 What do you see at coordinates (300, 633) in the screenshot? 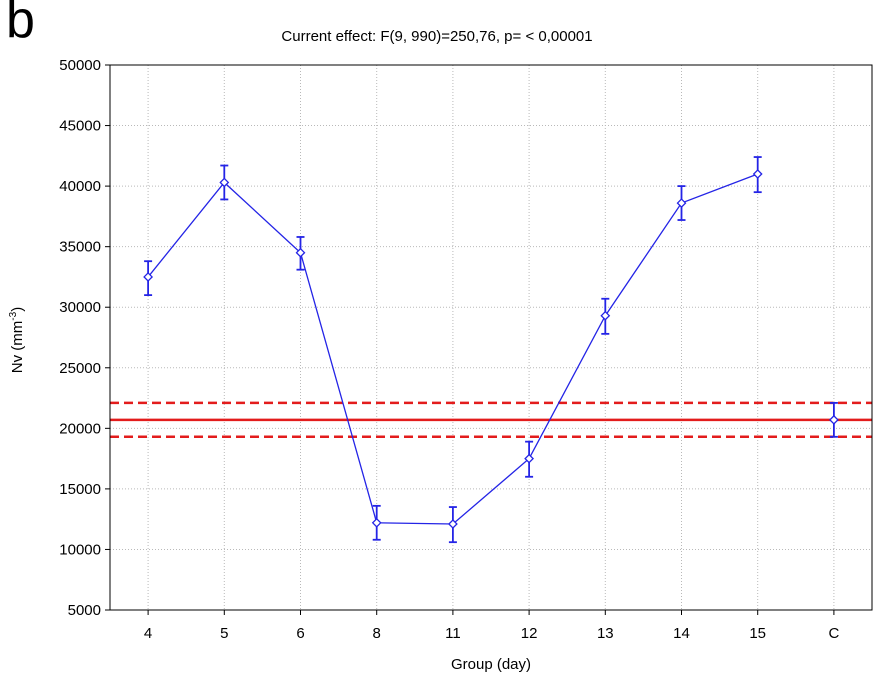
I see `x-tick-label: 6` at bounding box center [300, 633].